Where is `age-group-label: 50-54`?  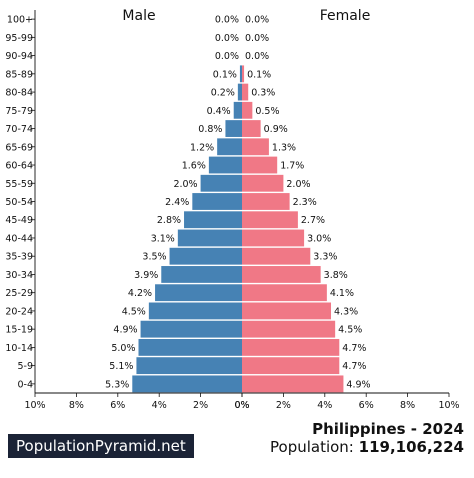 age-group-label: 50-54 is located at coordinates (19, 202).